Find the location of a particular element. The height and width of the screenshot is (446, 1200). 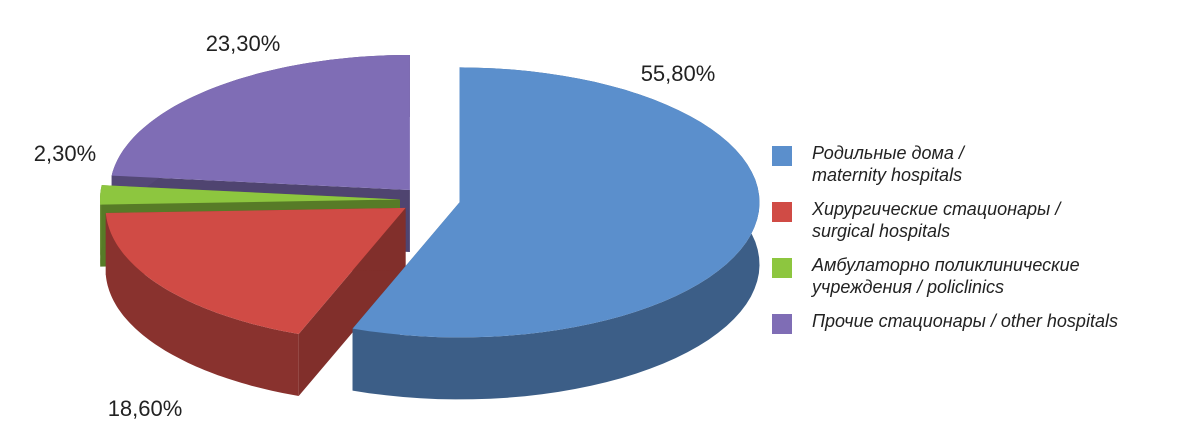

data-label: 18,60% is located at coordinates (145, 408).